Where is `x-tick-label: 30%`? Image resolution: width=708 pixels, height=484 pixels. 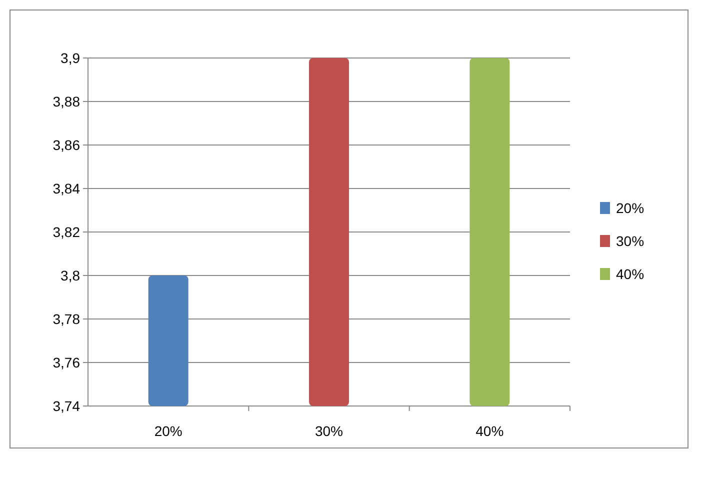
x-tick-label: 30% is located at coordinates (329, 431).